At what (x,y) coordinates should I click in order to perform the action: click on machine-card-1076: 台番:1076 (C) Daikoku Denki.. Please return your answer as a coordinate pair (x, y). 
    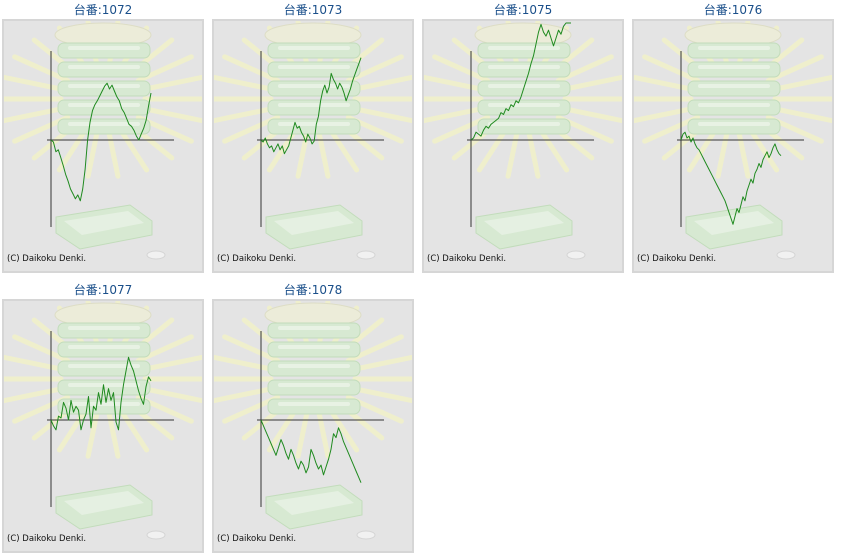
    Looking at the image, I should click on (733, 138).